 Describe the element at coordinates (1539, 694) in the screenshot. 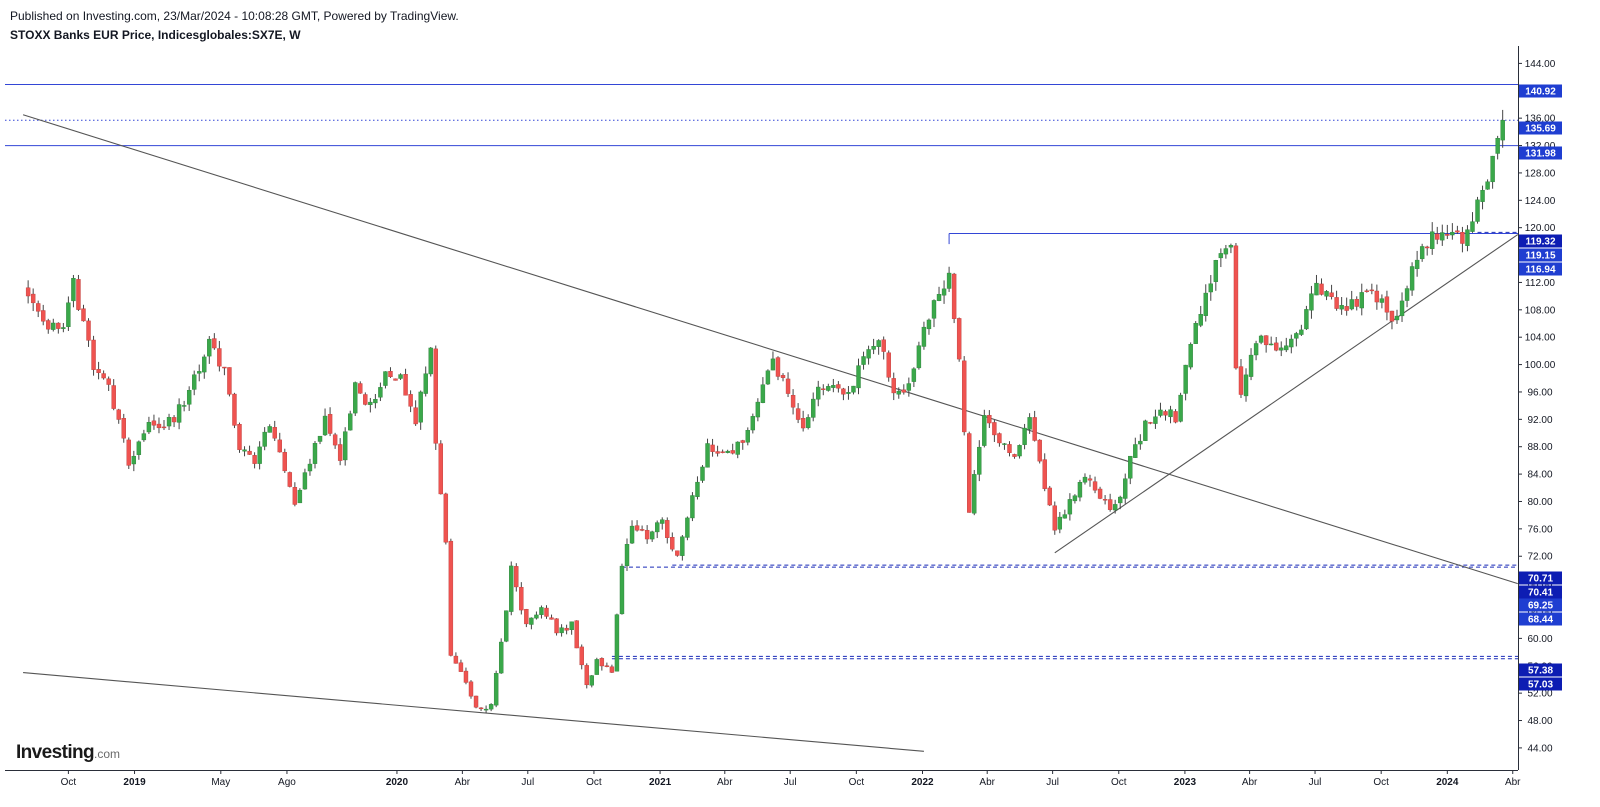

I see `y-tick-label: 52.00` at that location.